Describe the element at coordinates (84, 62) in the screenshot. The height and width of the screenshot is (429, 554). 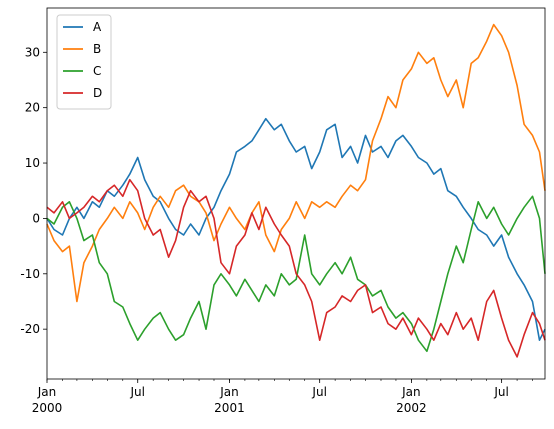
I see `legend-box` at that location.